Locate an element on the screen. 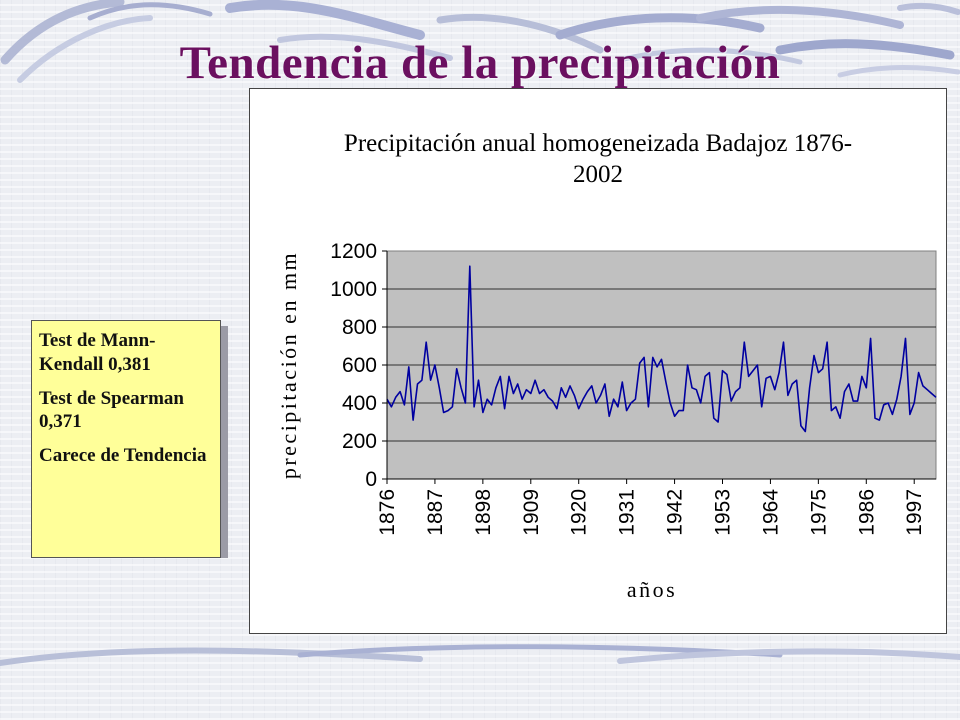 The width and height of the screenshot is (960, 720). series-line-precipitation is located at coordinates (661, 349).